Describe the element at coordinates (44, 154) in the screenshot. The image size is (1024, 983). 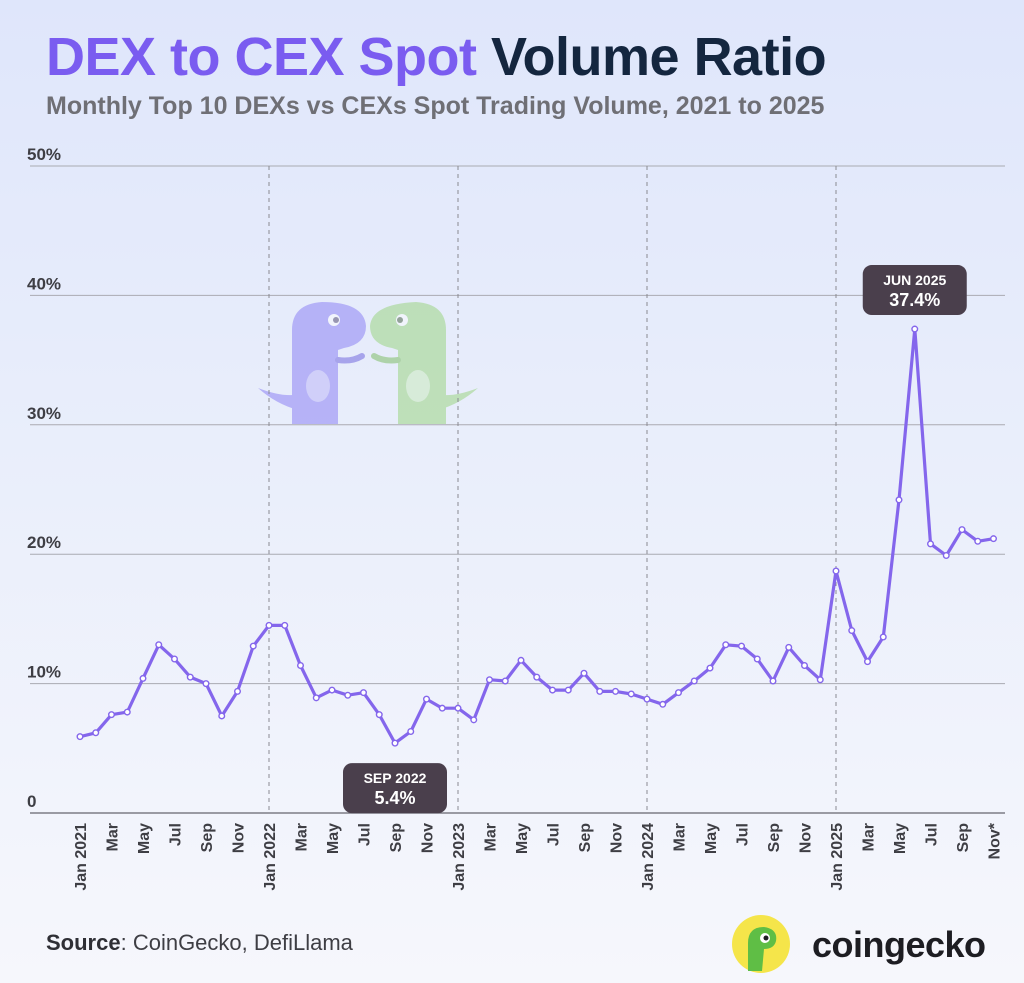
I see `y-tick-label: 50%` at that location.